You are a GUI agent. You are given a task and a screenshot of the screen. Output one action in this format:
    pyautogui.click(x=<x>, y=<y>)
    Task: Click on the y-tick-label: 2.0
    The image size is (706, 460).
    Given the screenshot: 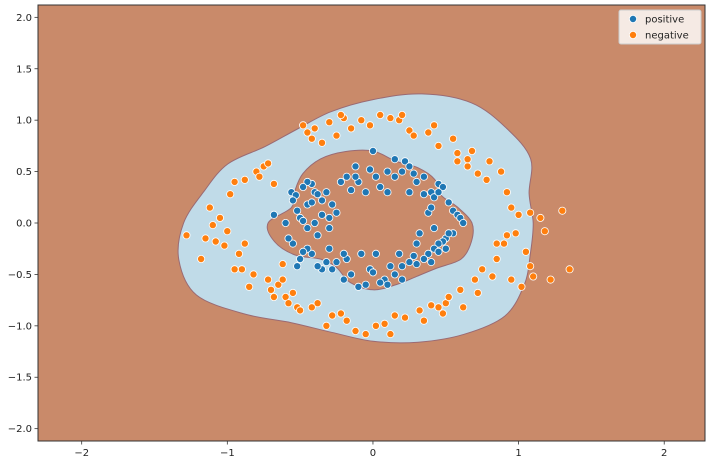 What is the action you would take?
    pyautogui.click(x=24, y=18)
    